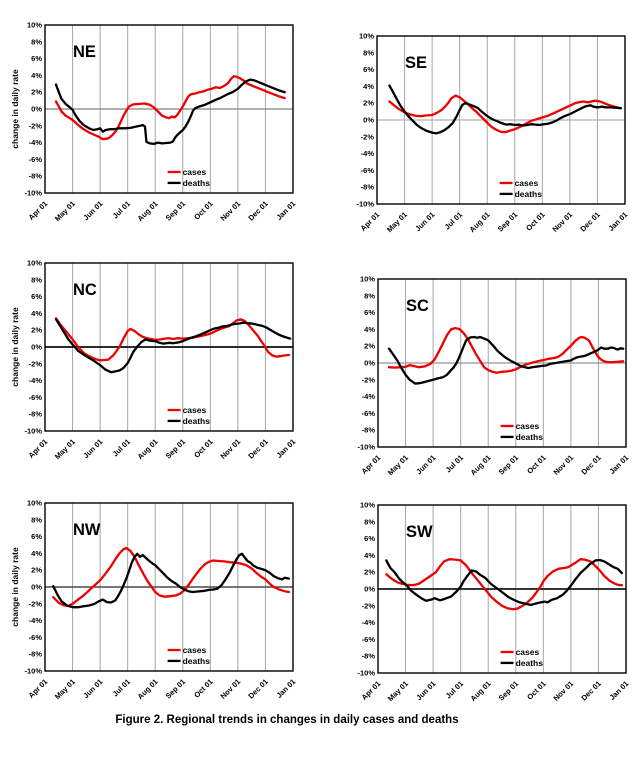 This screenshot has height=762, width=637. What do you see at coordinates (257, 448) in the screenshot?
I see `x-tick-label: Dec 01` at bounding box center [257, 448].